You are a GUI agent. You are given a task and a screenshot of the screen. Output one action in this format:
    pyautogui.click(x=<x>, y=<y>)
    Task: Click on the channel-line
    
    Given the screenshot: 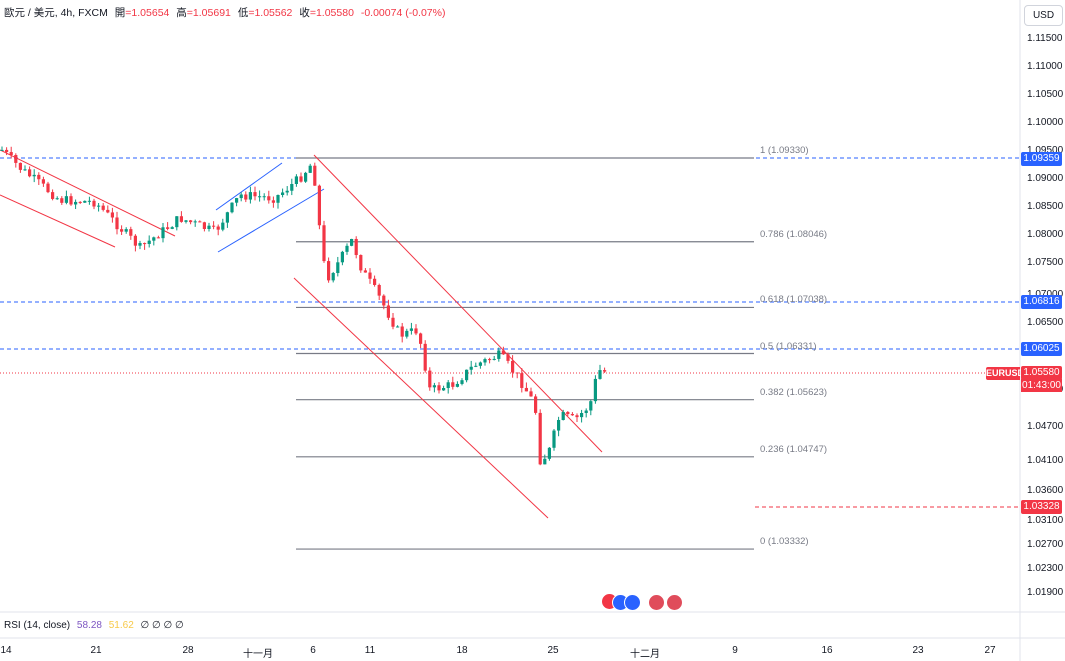 What is the action you would take?
    pyautogui.click(x=88, y=193)
    